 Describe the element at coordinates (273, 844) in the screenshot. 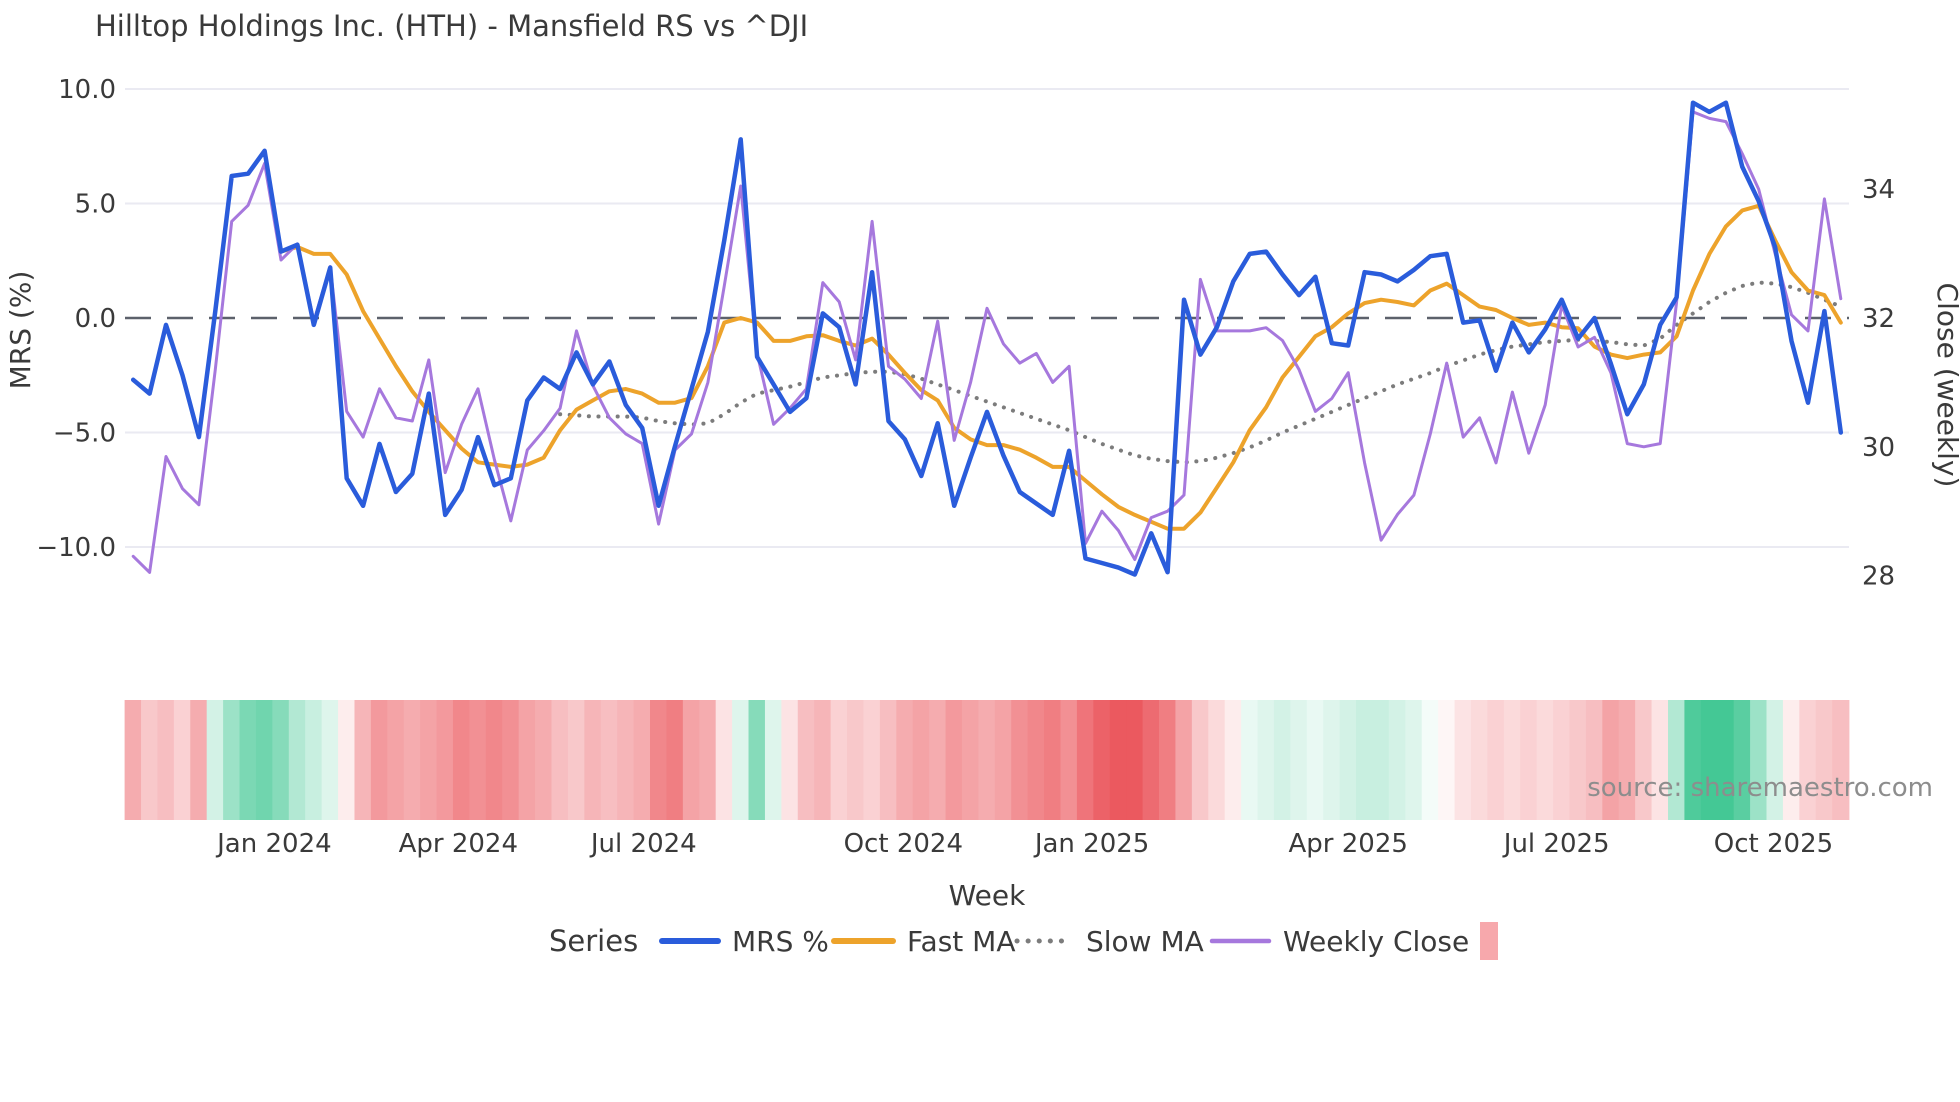

I see `x-tick-jan-2024: Jan 2024` at that location.